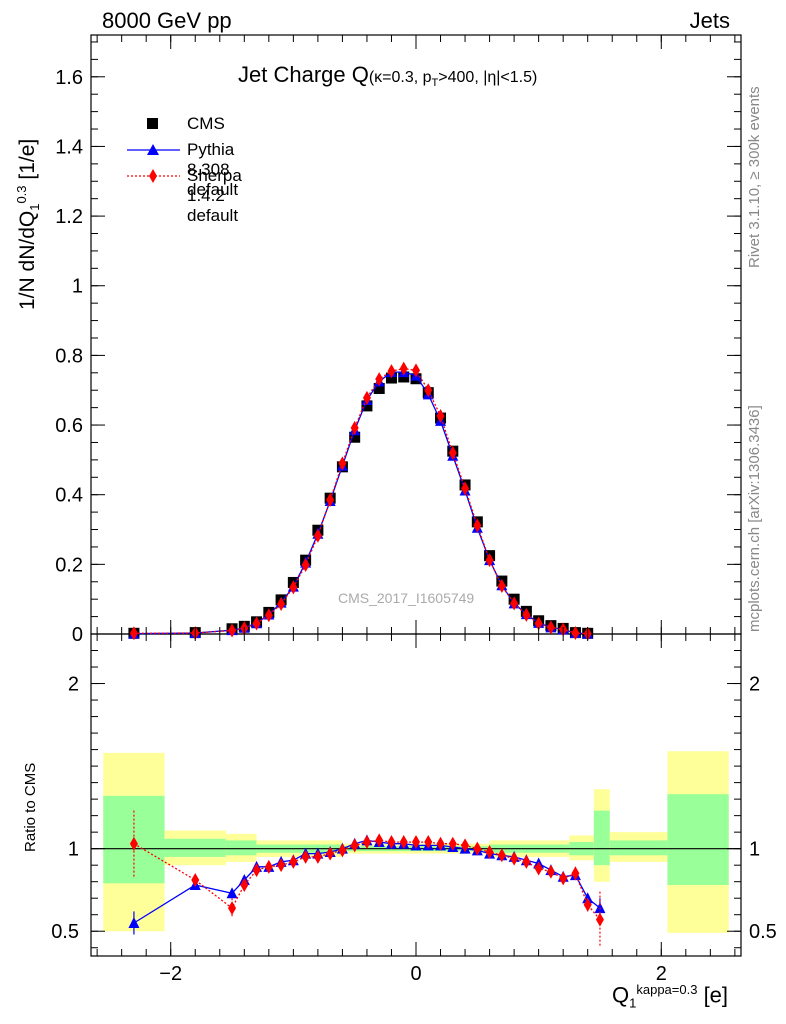 Image resolution: width=786 pixels, height=1024 pixels. What do you see at coordinates (21, 194) in the screenshot?
I see `ylabel-sup: 0.3` at bounding box center [21, 194].